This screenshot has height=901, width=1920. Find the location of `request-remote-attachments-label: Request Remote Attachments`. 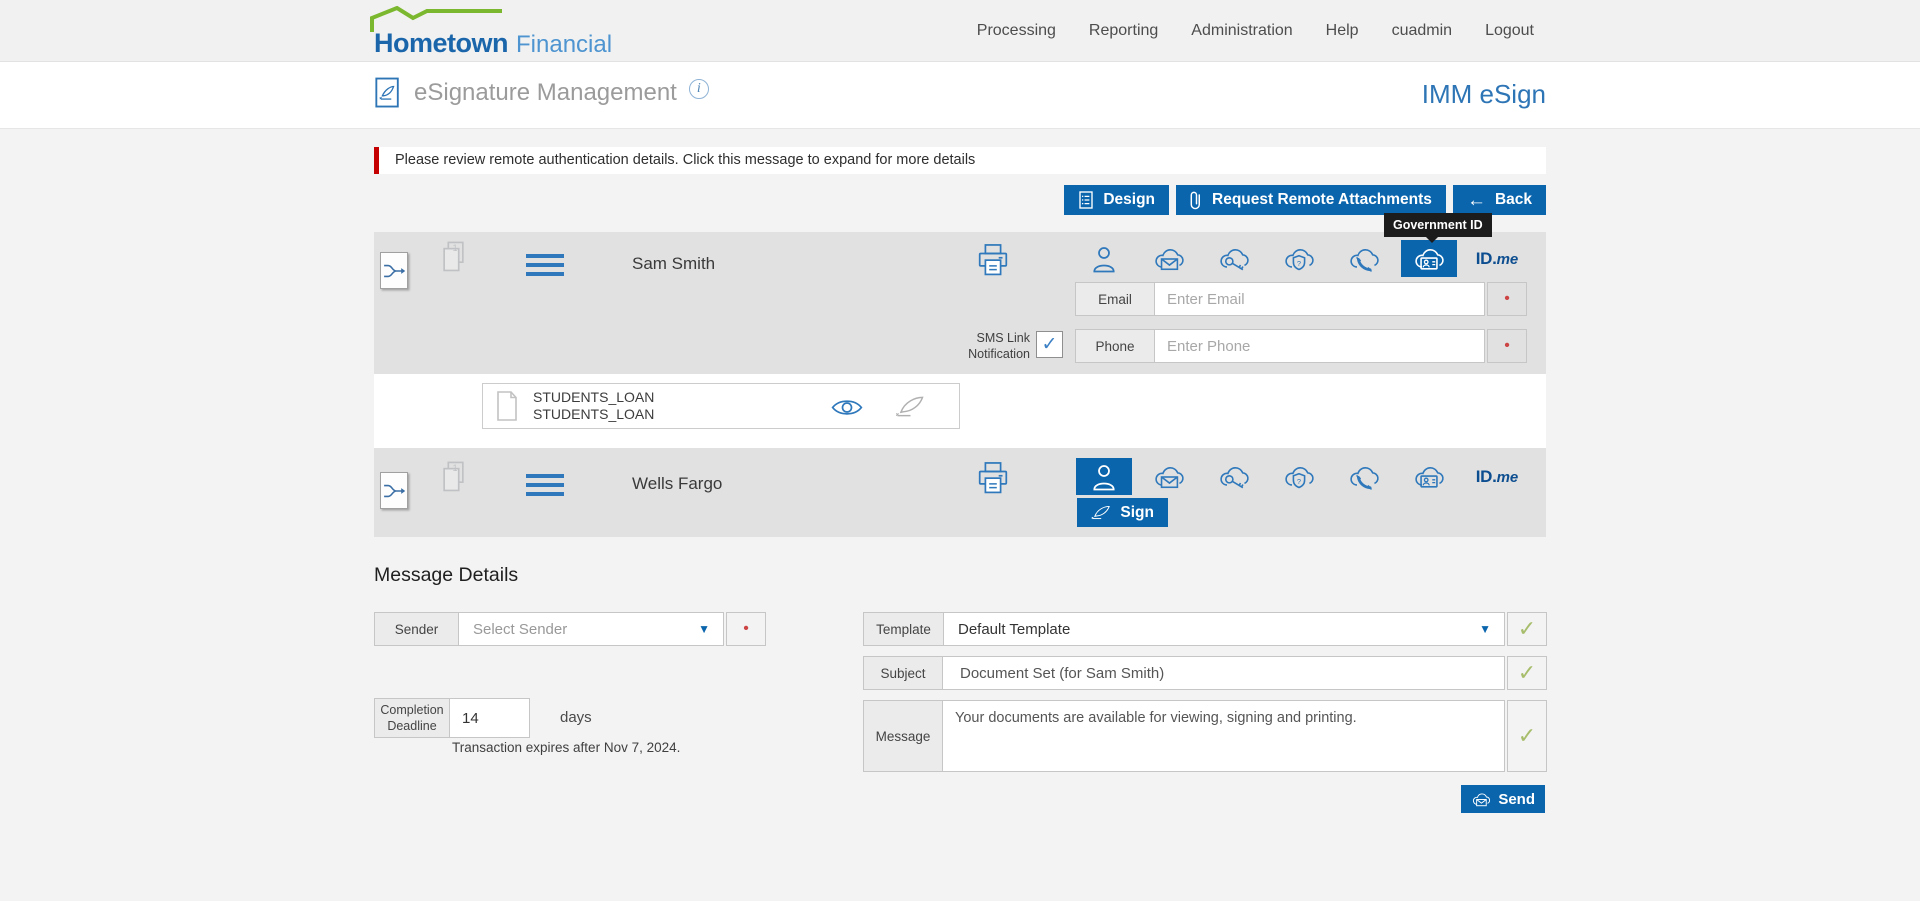

request-remote-attachments-label: Request Remote Attachments is located at coordinates (1322, 199).